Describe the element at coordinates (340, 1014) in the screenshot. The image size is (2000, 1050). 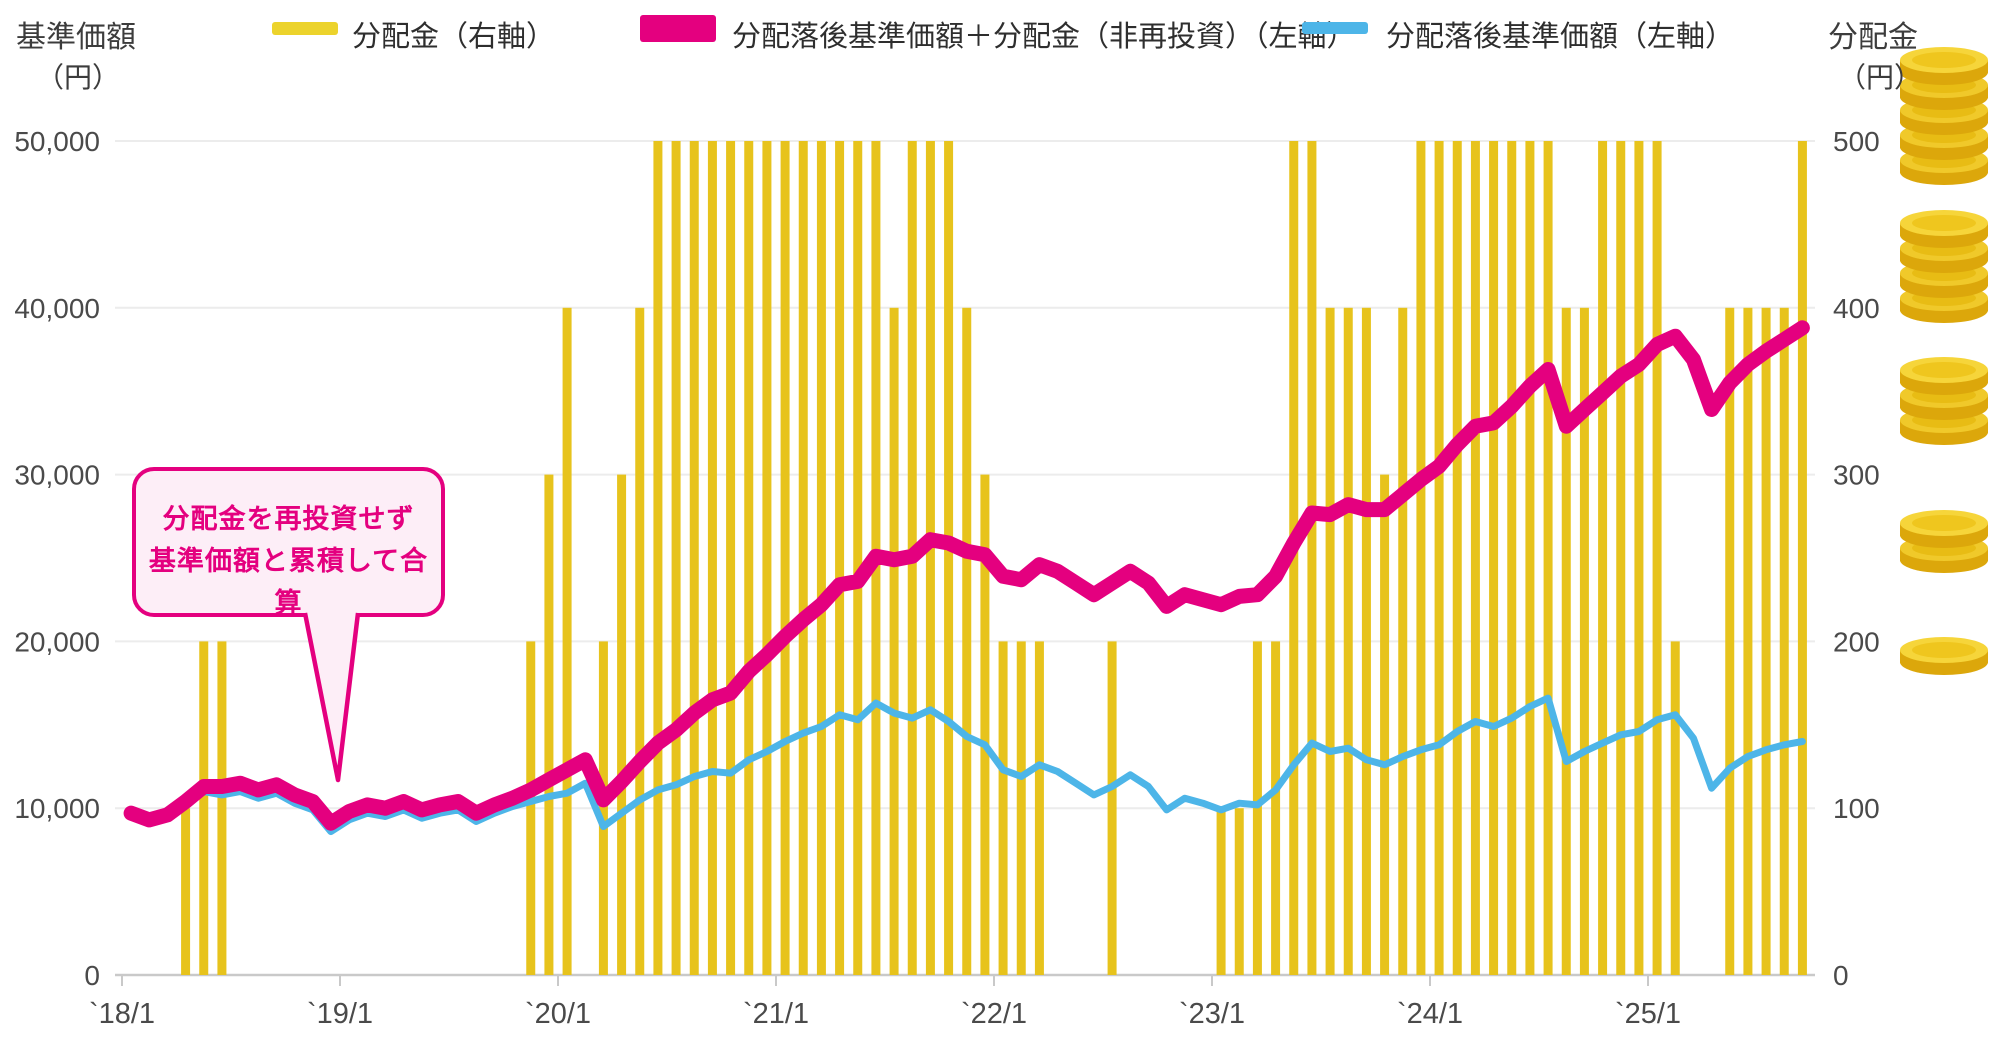
I see `svg-text: `19/1` at that location.